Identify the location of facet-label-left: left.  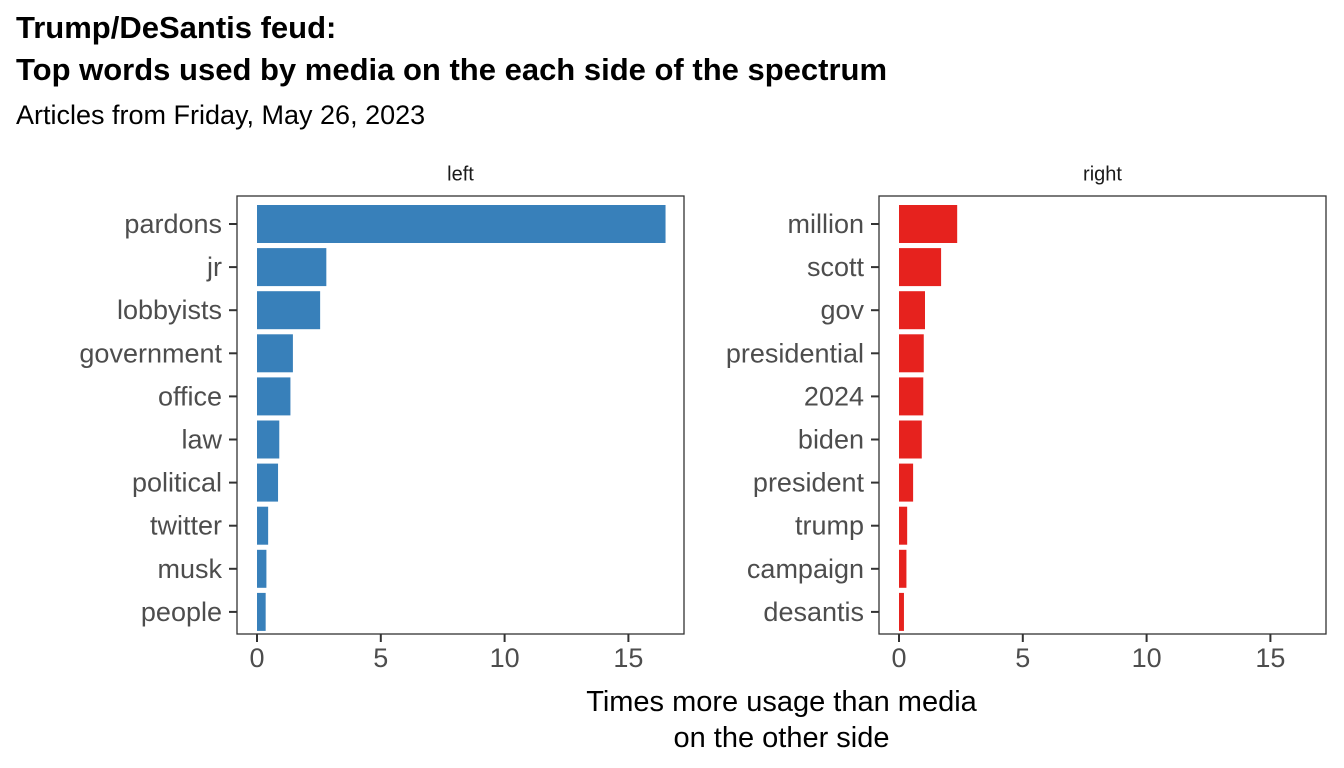
(460, 174).